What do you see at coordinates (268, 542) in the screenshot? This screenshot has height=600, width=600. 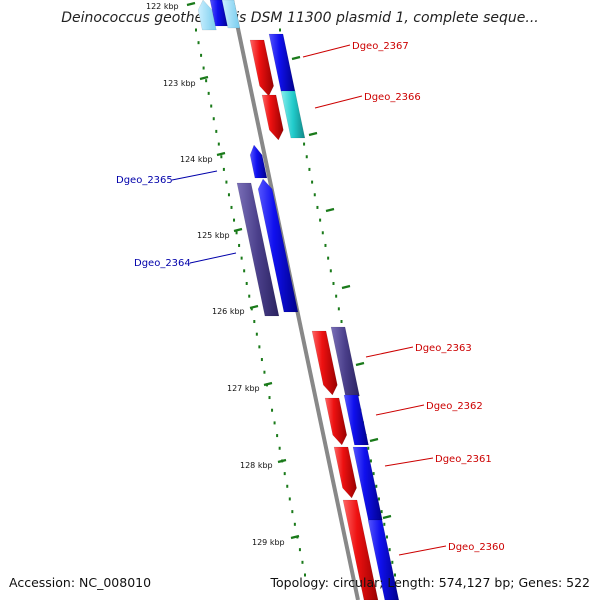 I see `tick-label: 129 kbp` at bounding box center [268, 542].